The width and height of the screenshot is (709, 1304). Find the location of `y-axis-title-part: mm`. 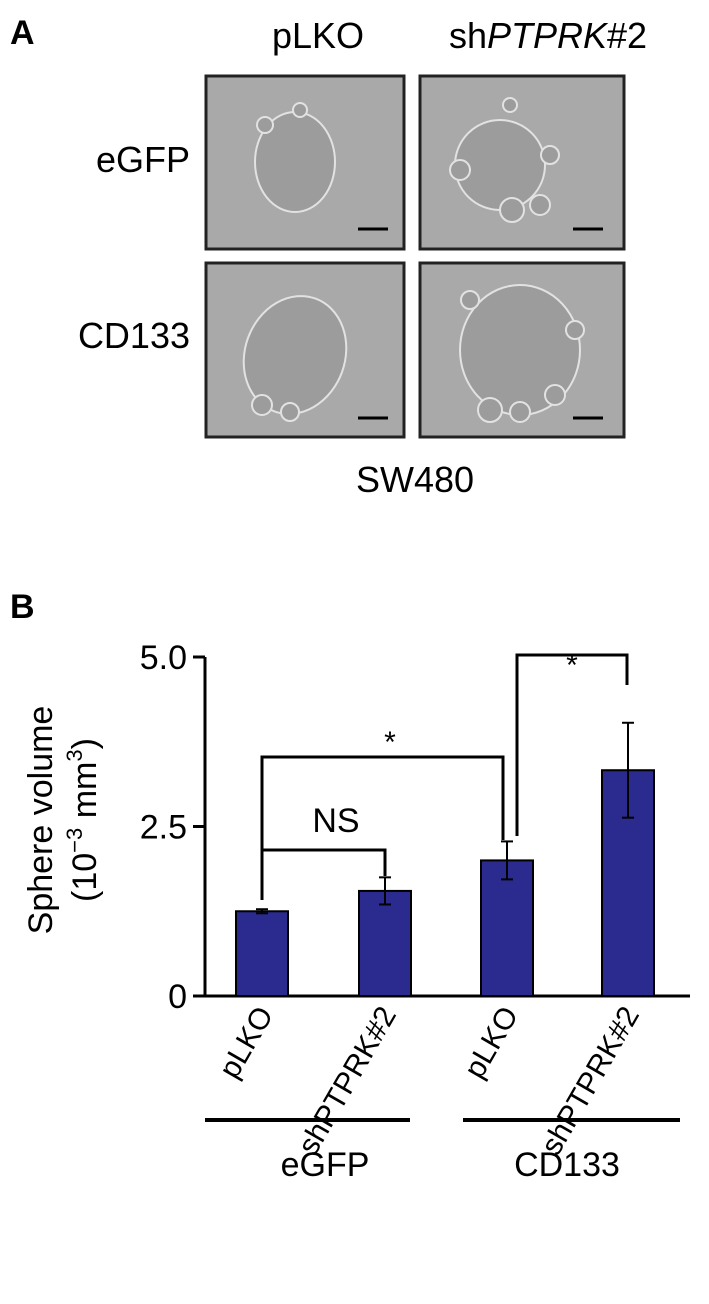

y-axis-title-part: mm is located at coordinates (85, 795).